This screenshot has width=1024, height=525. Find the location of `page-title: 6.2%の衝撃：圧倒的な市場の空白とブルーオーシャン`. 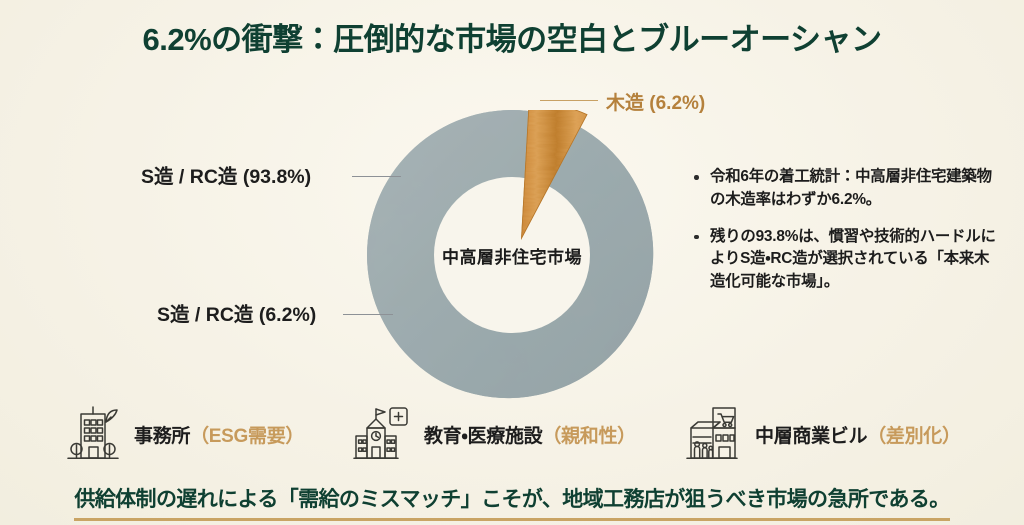

page-title: 6.2%の衝撃：圧倒的な市場の空白とブルーオーシャン is located at coordinates (512, 39).